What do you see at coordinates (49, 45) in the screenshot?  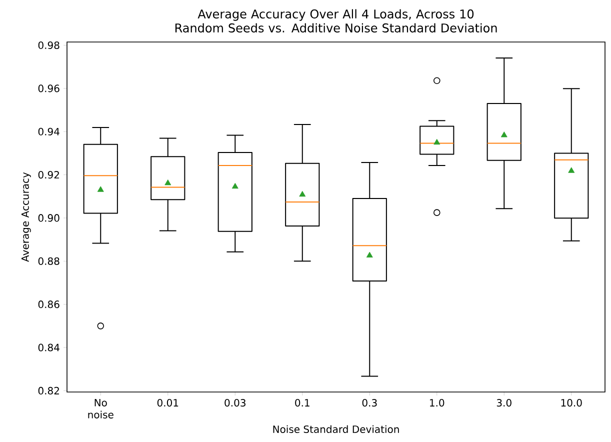 I see `y-tick-label: 0.98` at bounding box center [49, 45].